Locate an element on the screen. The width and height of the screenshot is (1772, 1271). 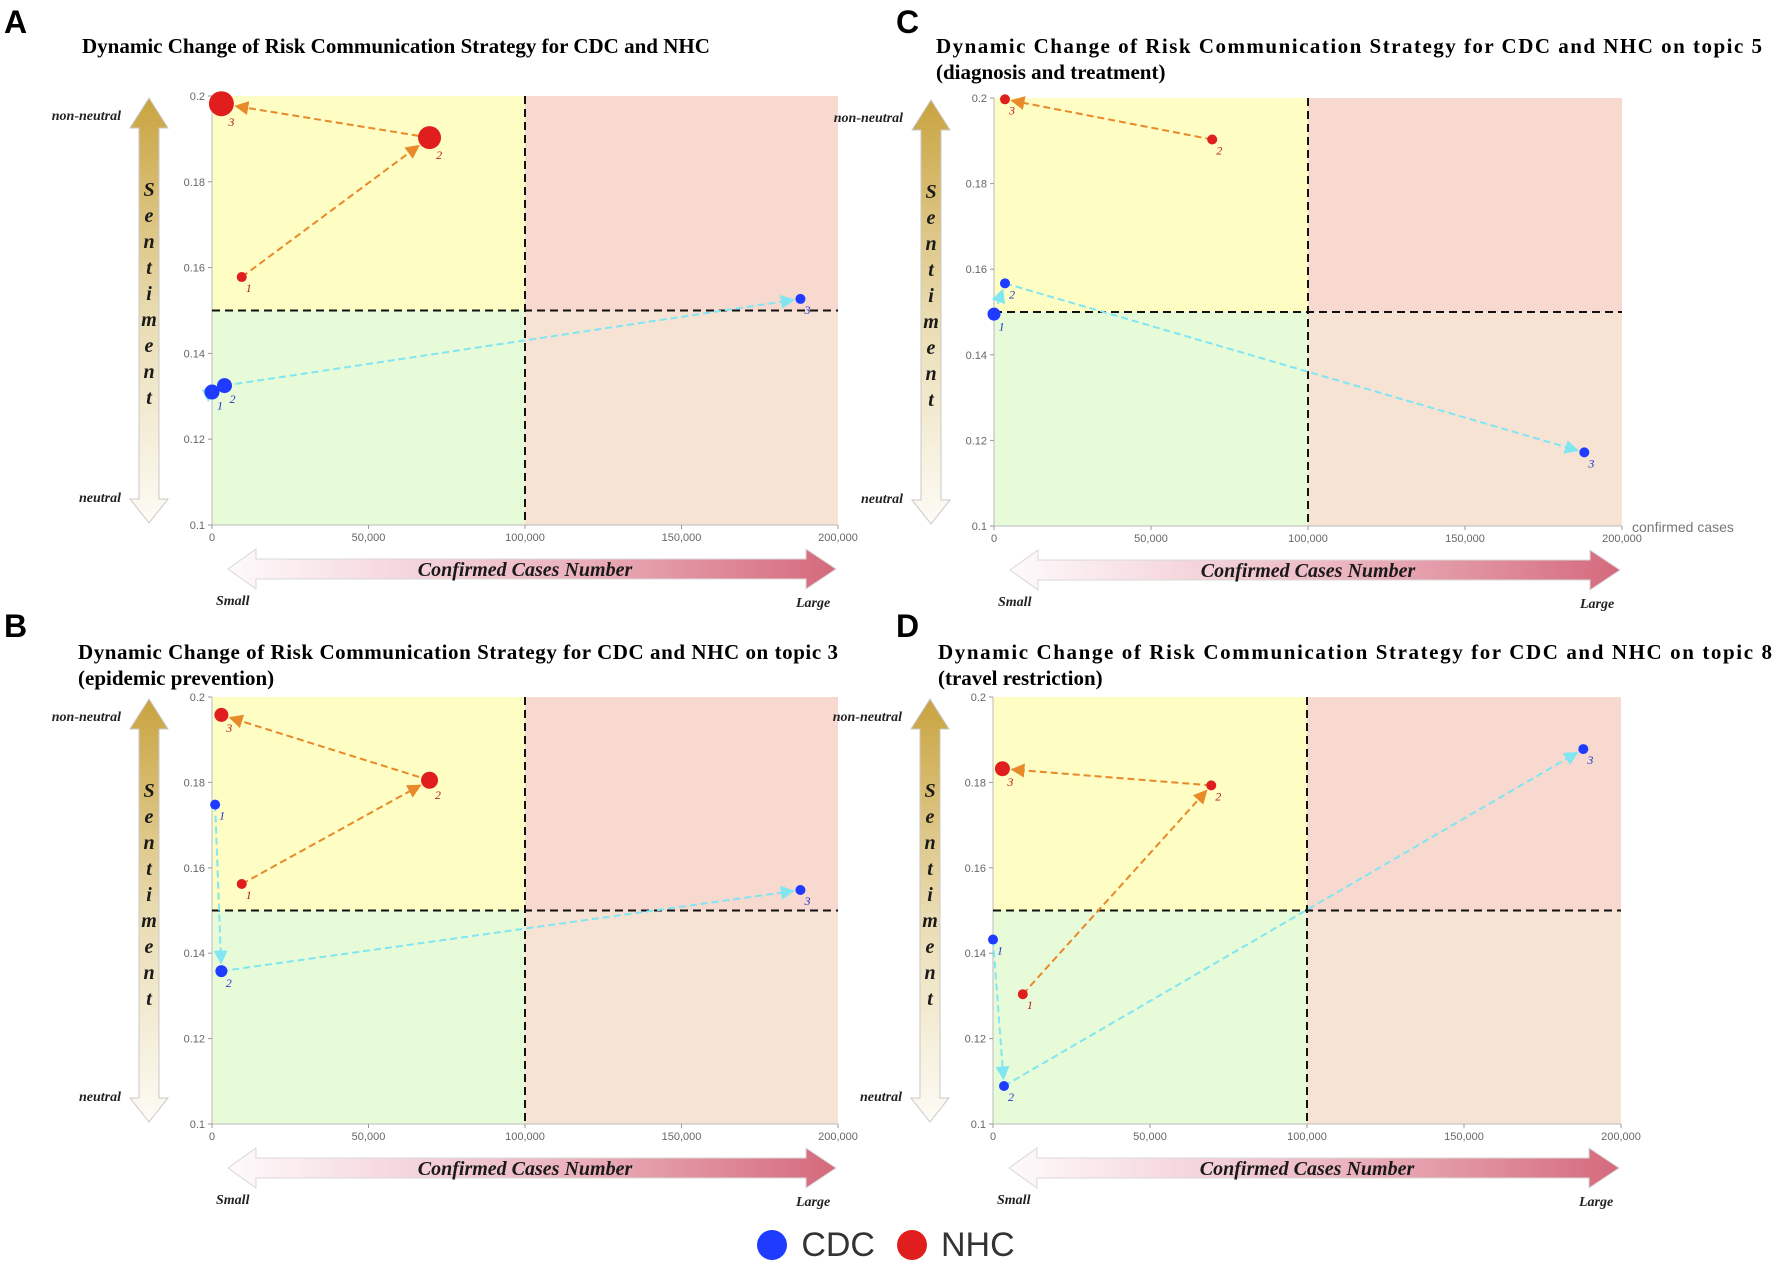
legend-label-nhc: NHC is located at coordinates (978, 1244).